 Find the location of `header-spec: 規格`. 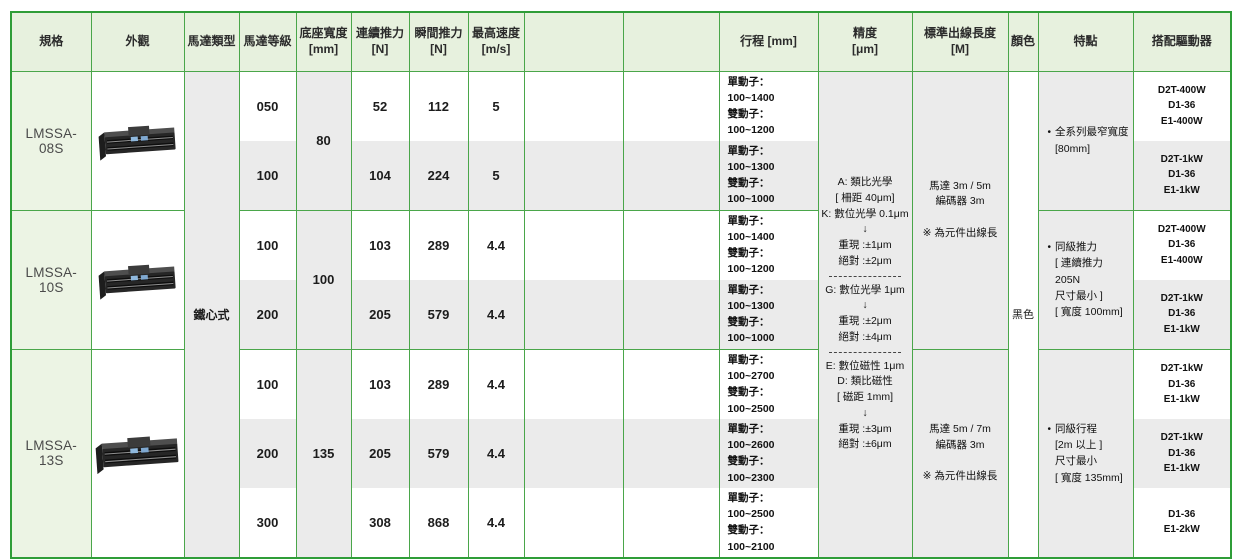

header-spec: 規格 is located at coordinates (51, 41).